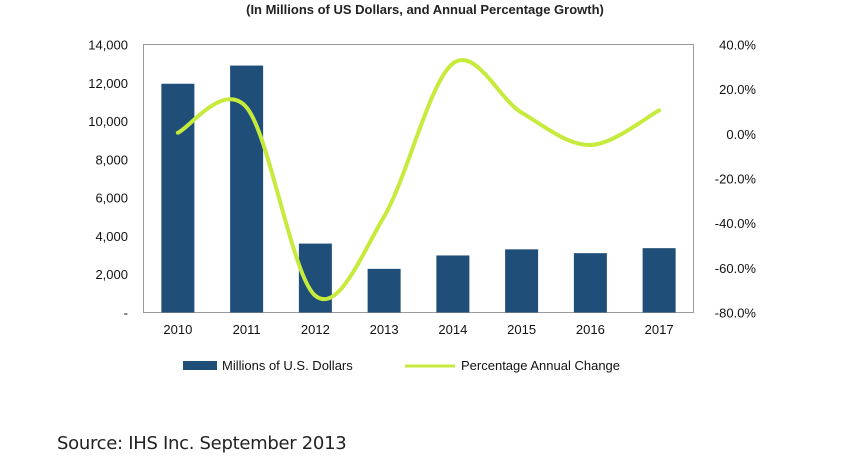 The width and height of the screenshot is (850, 460). Describe the element at coordinates (453, 284) in the screenshot. I see `bar-2014` at that location.